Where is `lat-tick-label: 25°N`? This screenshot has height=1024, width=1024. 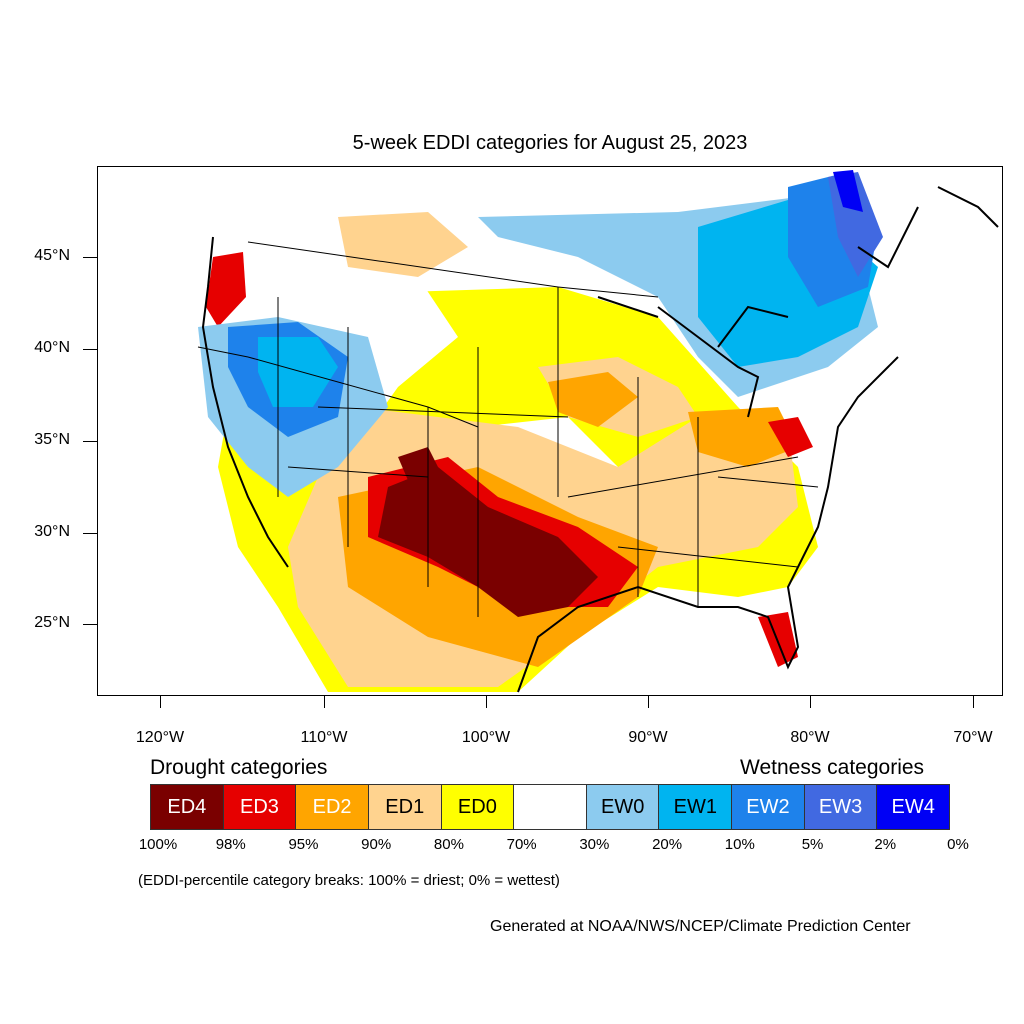 lat-tick-label: 25°N is located at coordinates (52, 622).